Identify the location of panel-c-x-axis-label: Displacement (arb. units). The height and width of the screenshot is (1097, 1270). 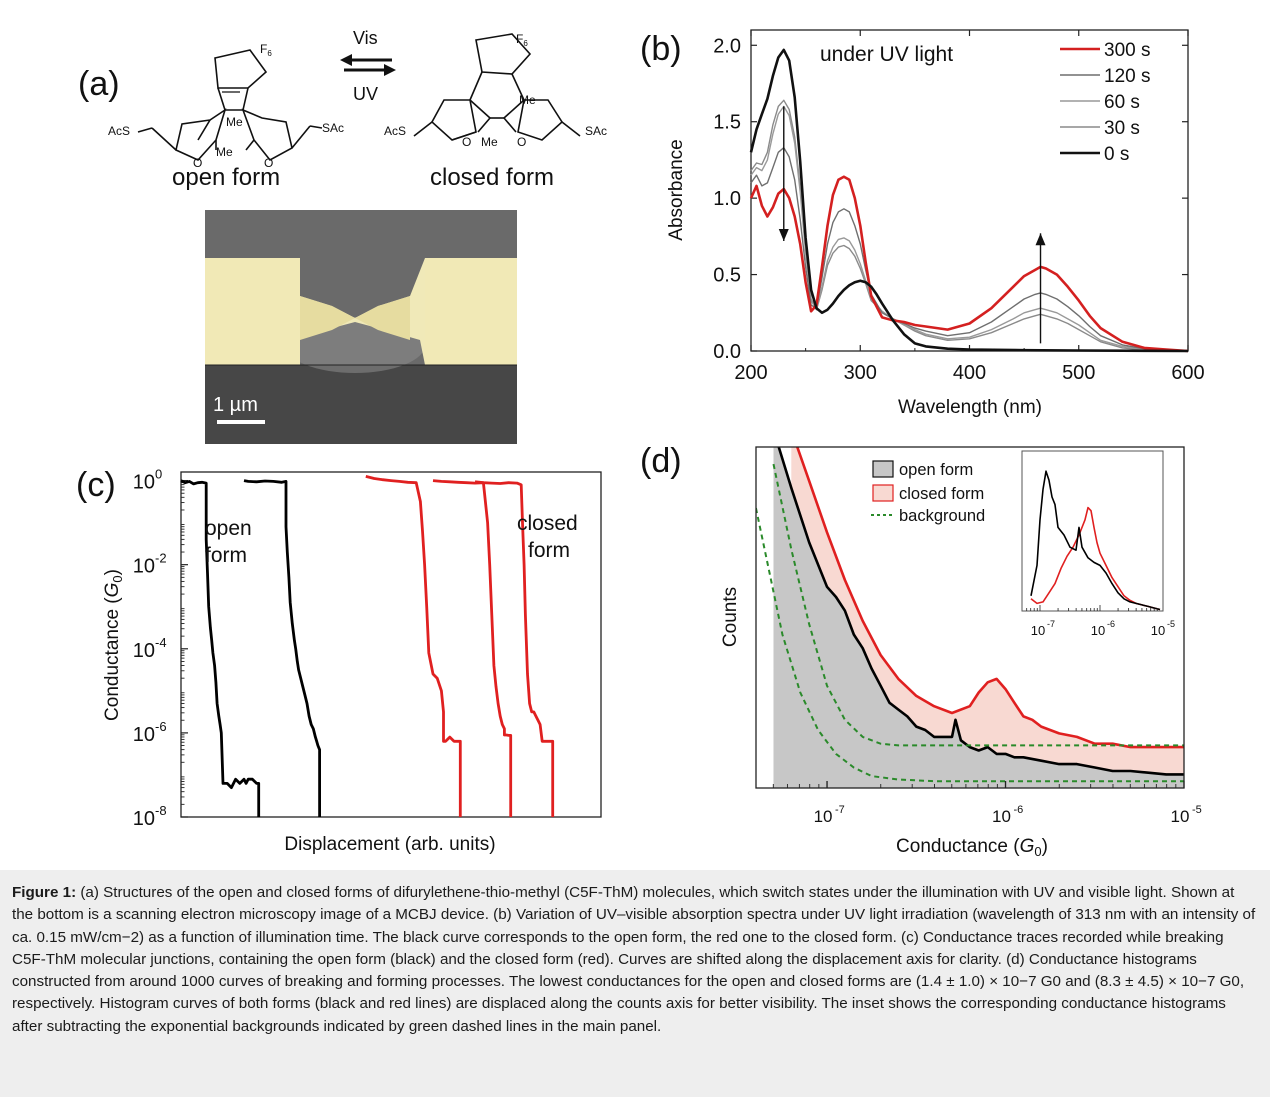
(389, 844).